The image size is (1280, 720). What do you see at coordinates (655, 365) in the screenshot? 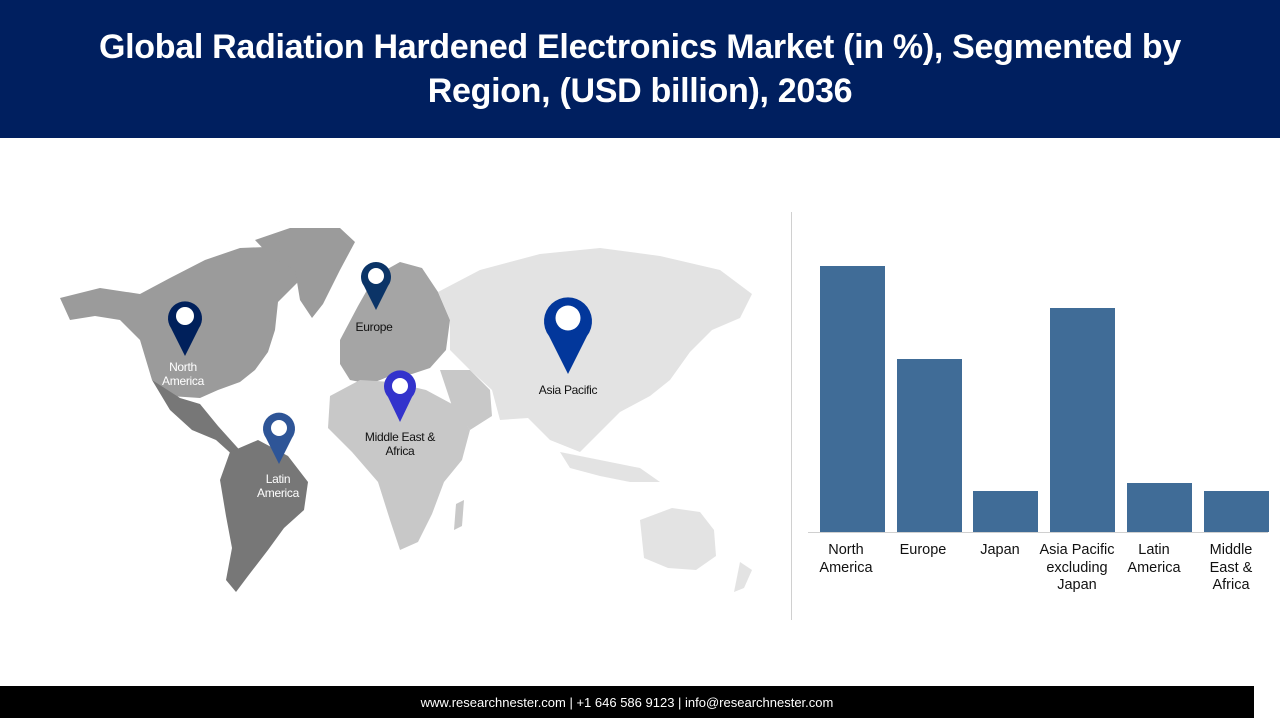
I see `japan-shape` at bounding box center [655, 365].